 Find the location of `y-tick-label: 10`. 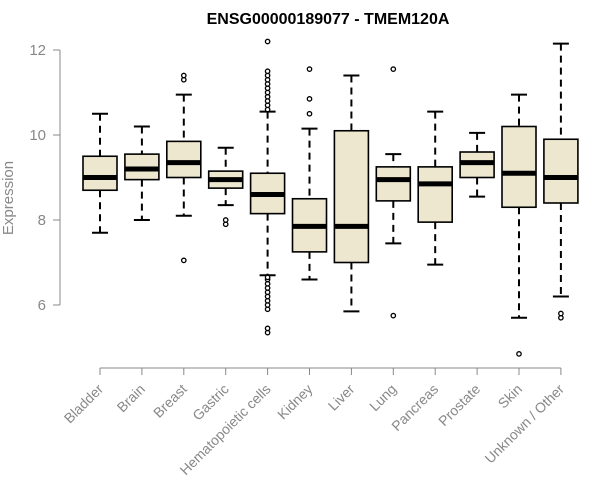

y-tick-label: 10 is located at coordinates (37, 135).